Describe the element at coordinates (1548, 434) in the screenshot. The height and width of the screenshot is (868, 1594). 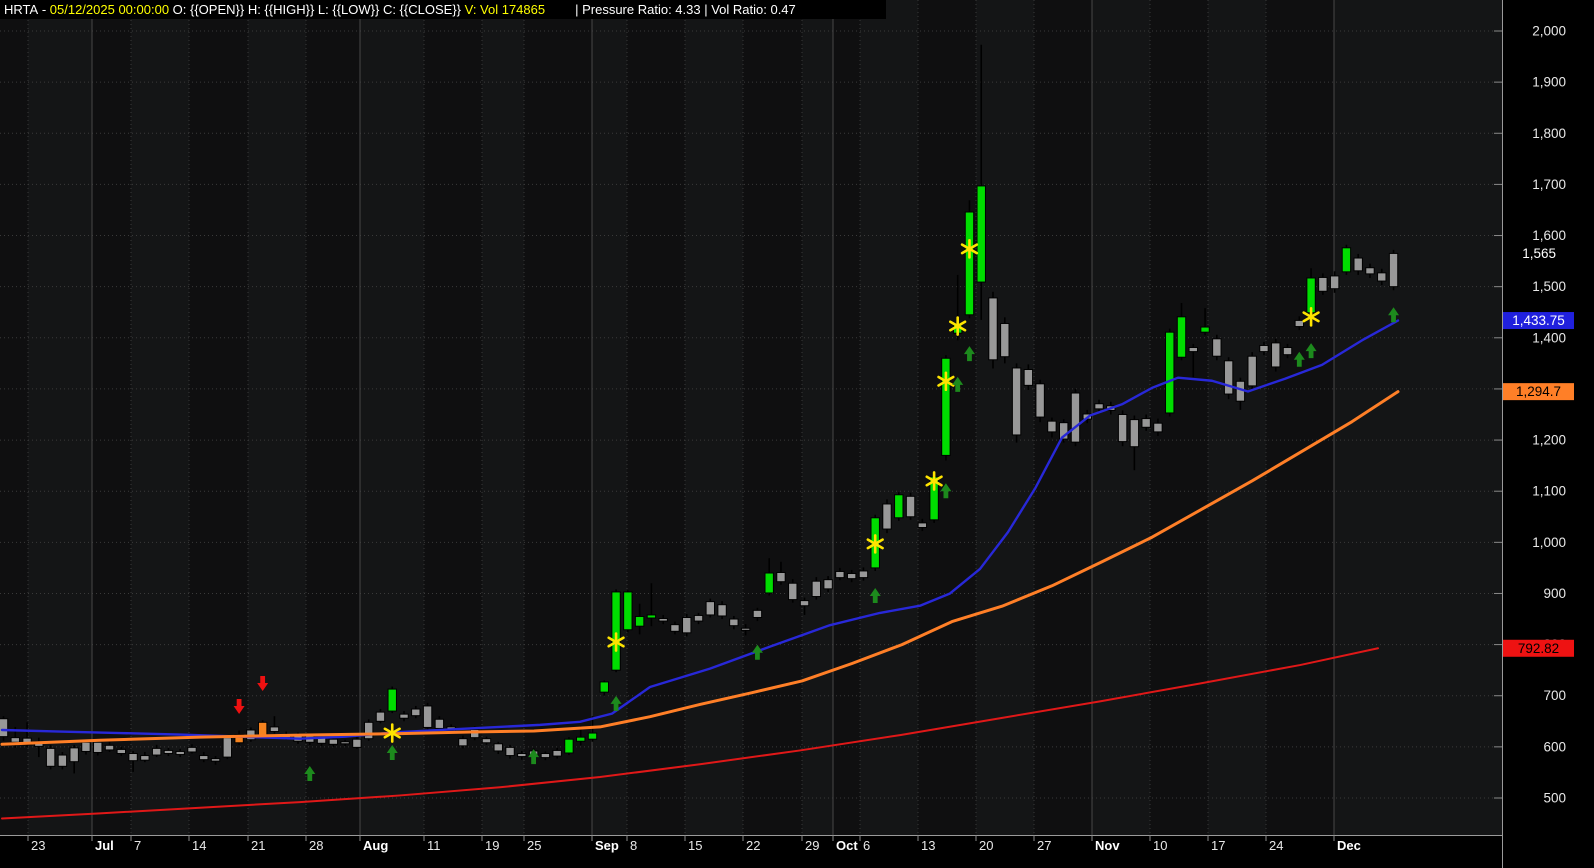
I see `price-axis` at that location.